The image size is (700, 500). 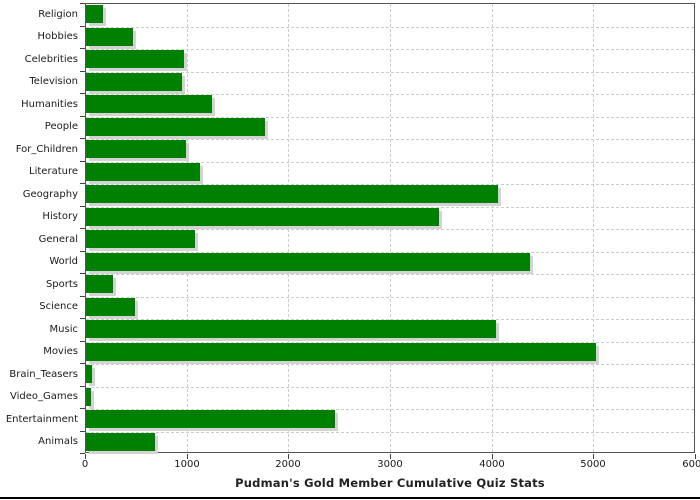 What do you see at coordinates (58, 307) in the screenshot?
I see `category-label-science: Science` at bounding box center [58, 307].